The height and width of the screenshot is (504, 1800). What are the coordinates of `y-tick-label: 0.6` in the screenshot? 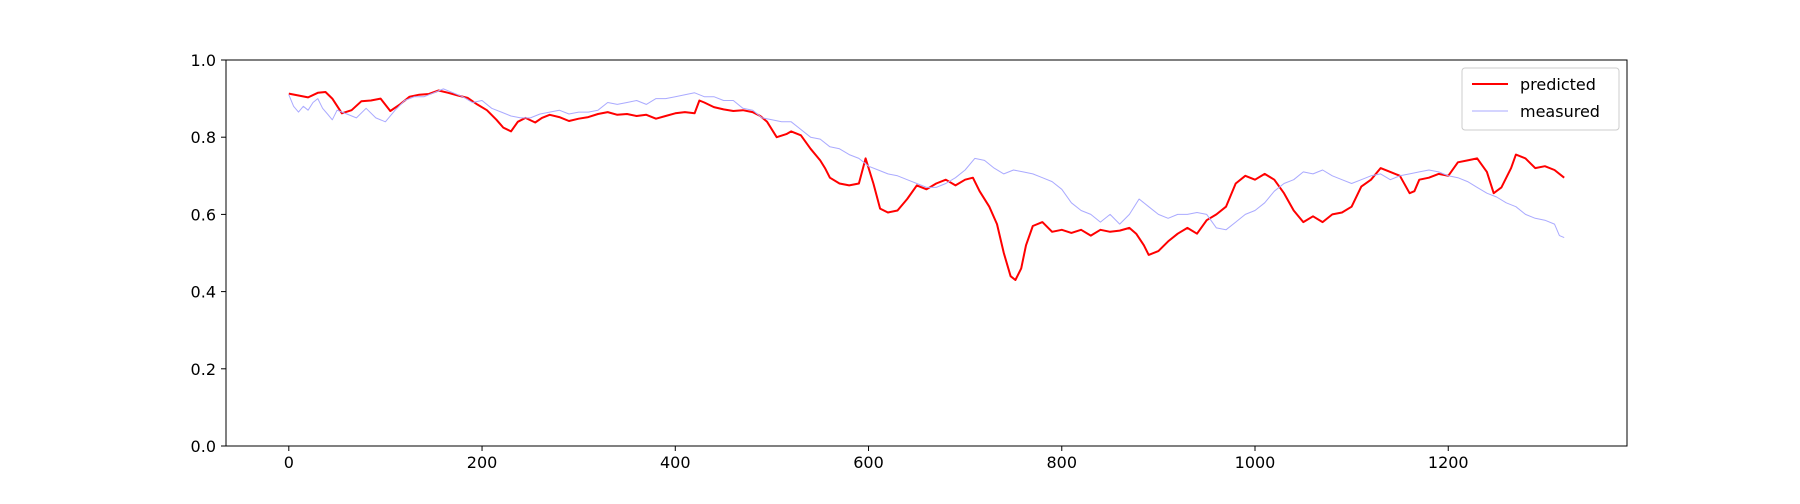 It's located at (203, 214).